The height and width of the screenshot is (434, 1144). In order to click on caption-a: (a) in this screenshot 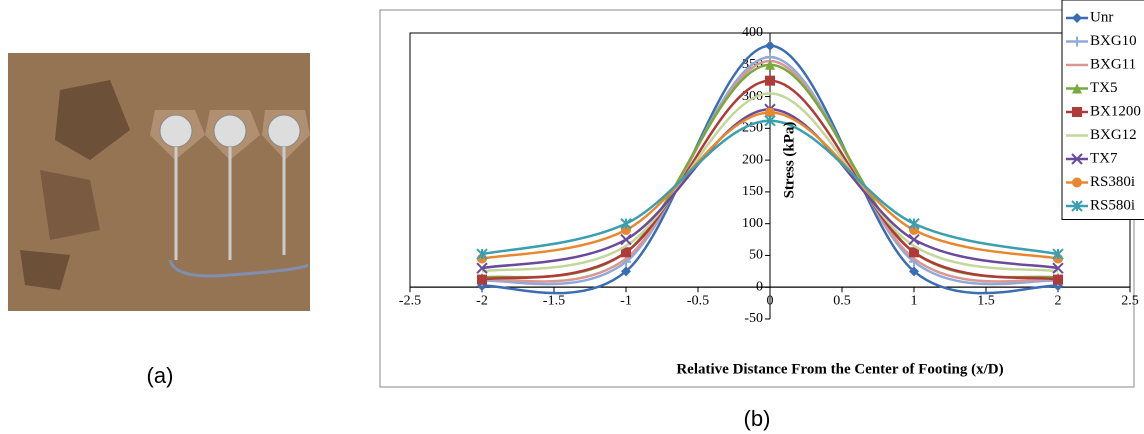, I will do `click(160, 375)`.